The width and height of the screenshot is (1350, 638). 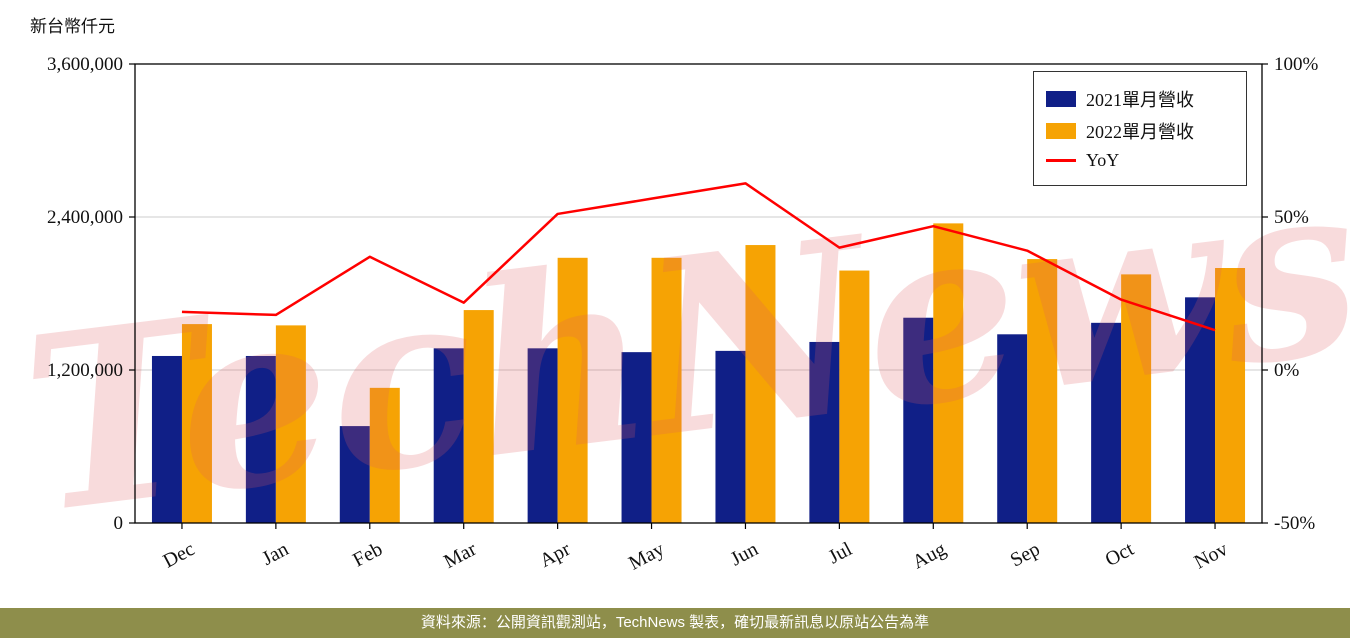 I want to click on legend-label: 2021單月營收, so click(x=1140, y=100).